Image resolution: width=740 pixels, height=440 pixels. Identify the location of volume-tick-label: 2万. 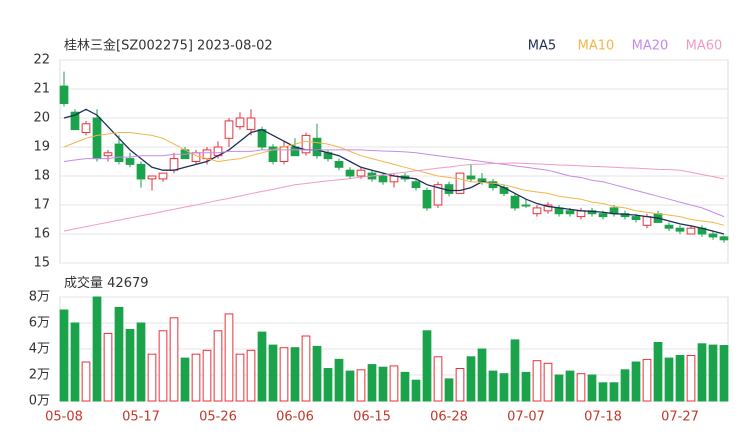
(39, 375).